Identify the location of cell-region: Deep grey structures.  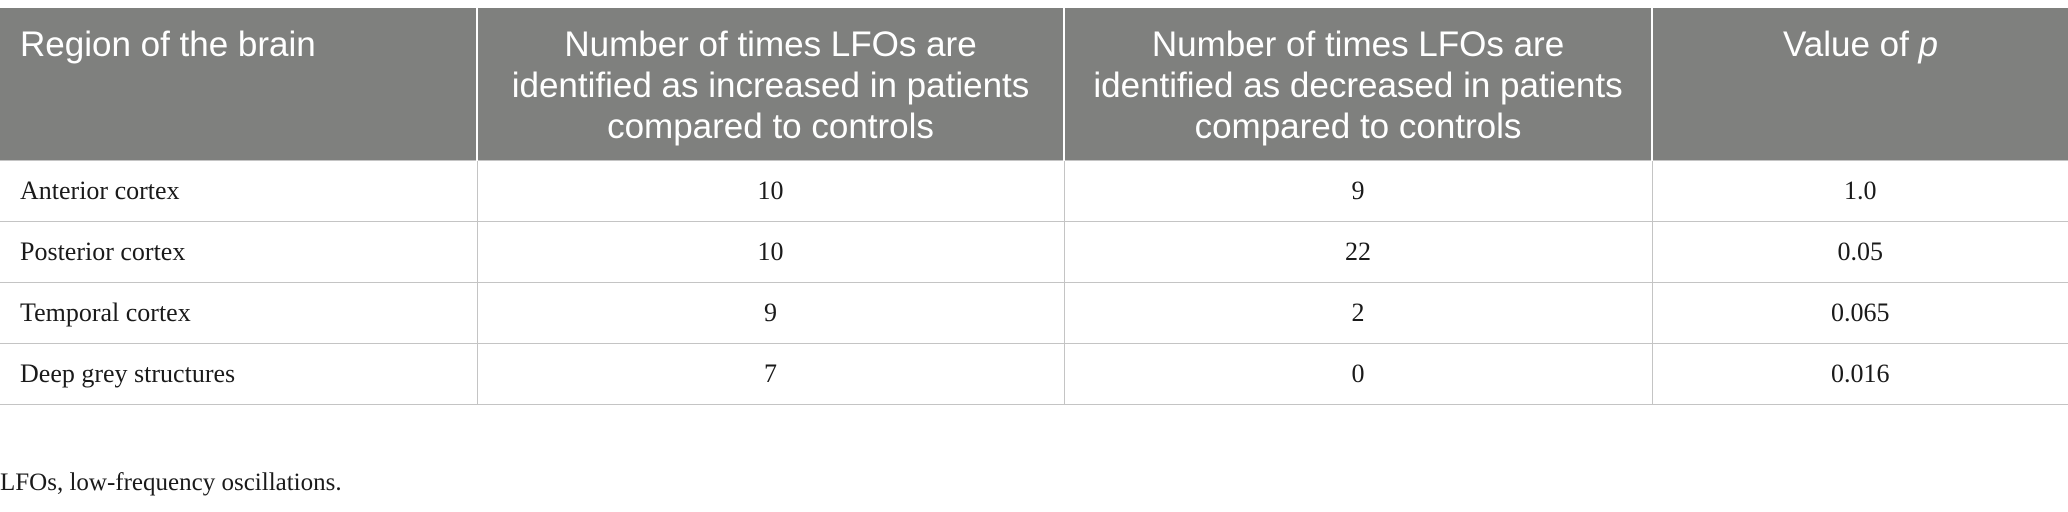
(239, 373).